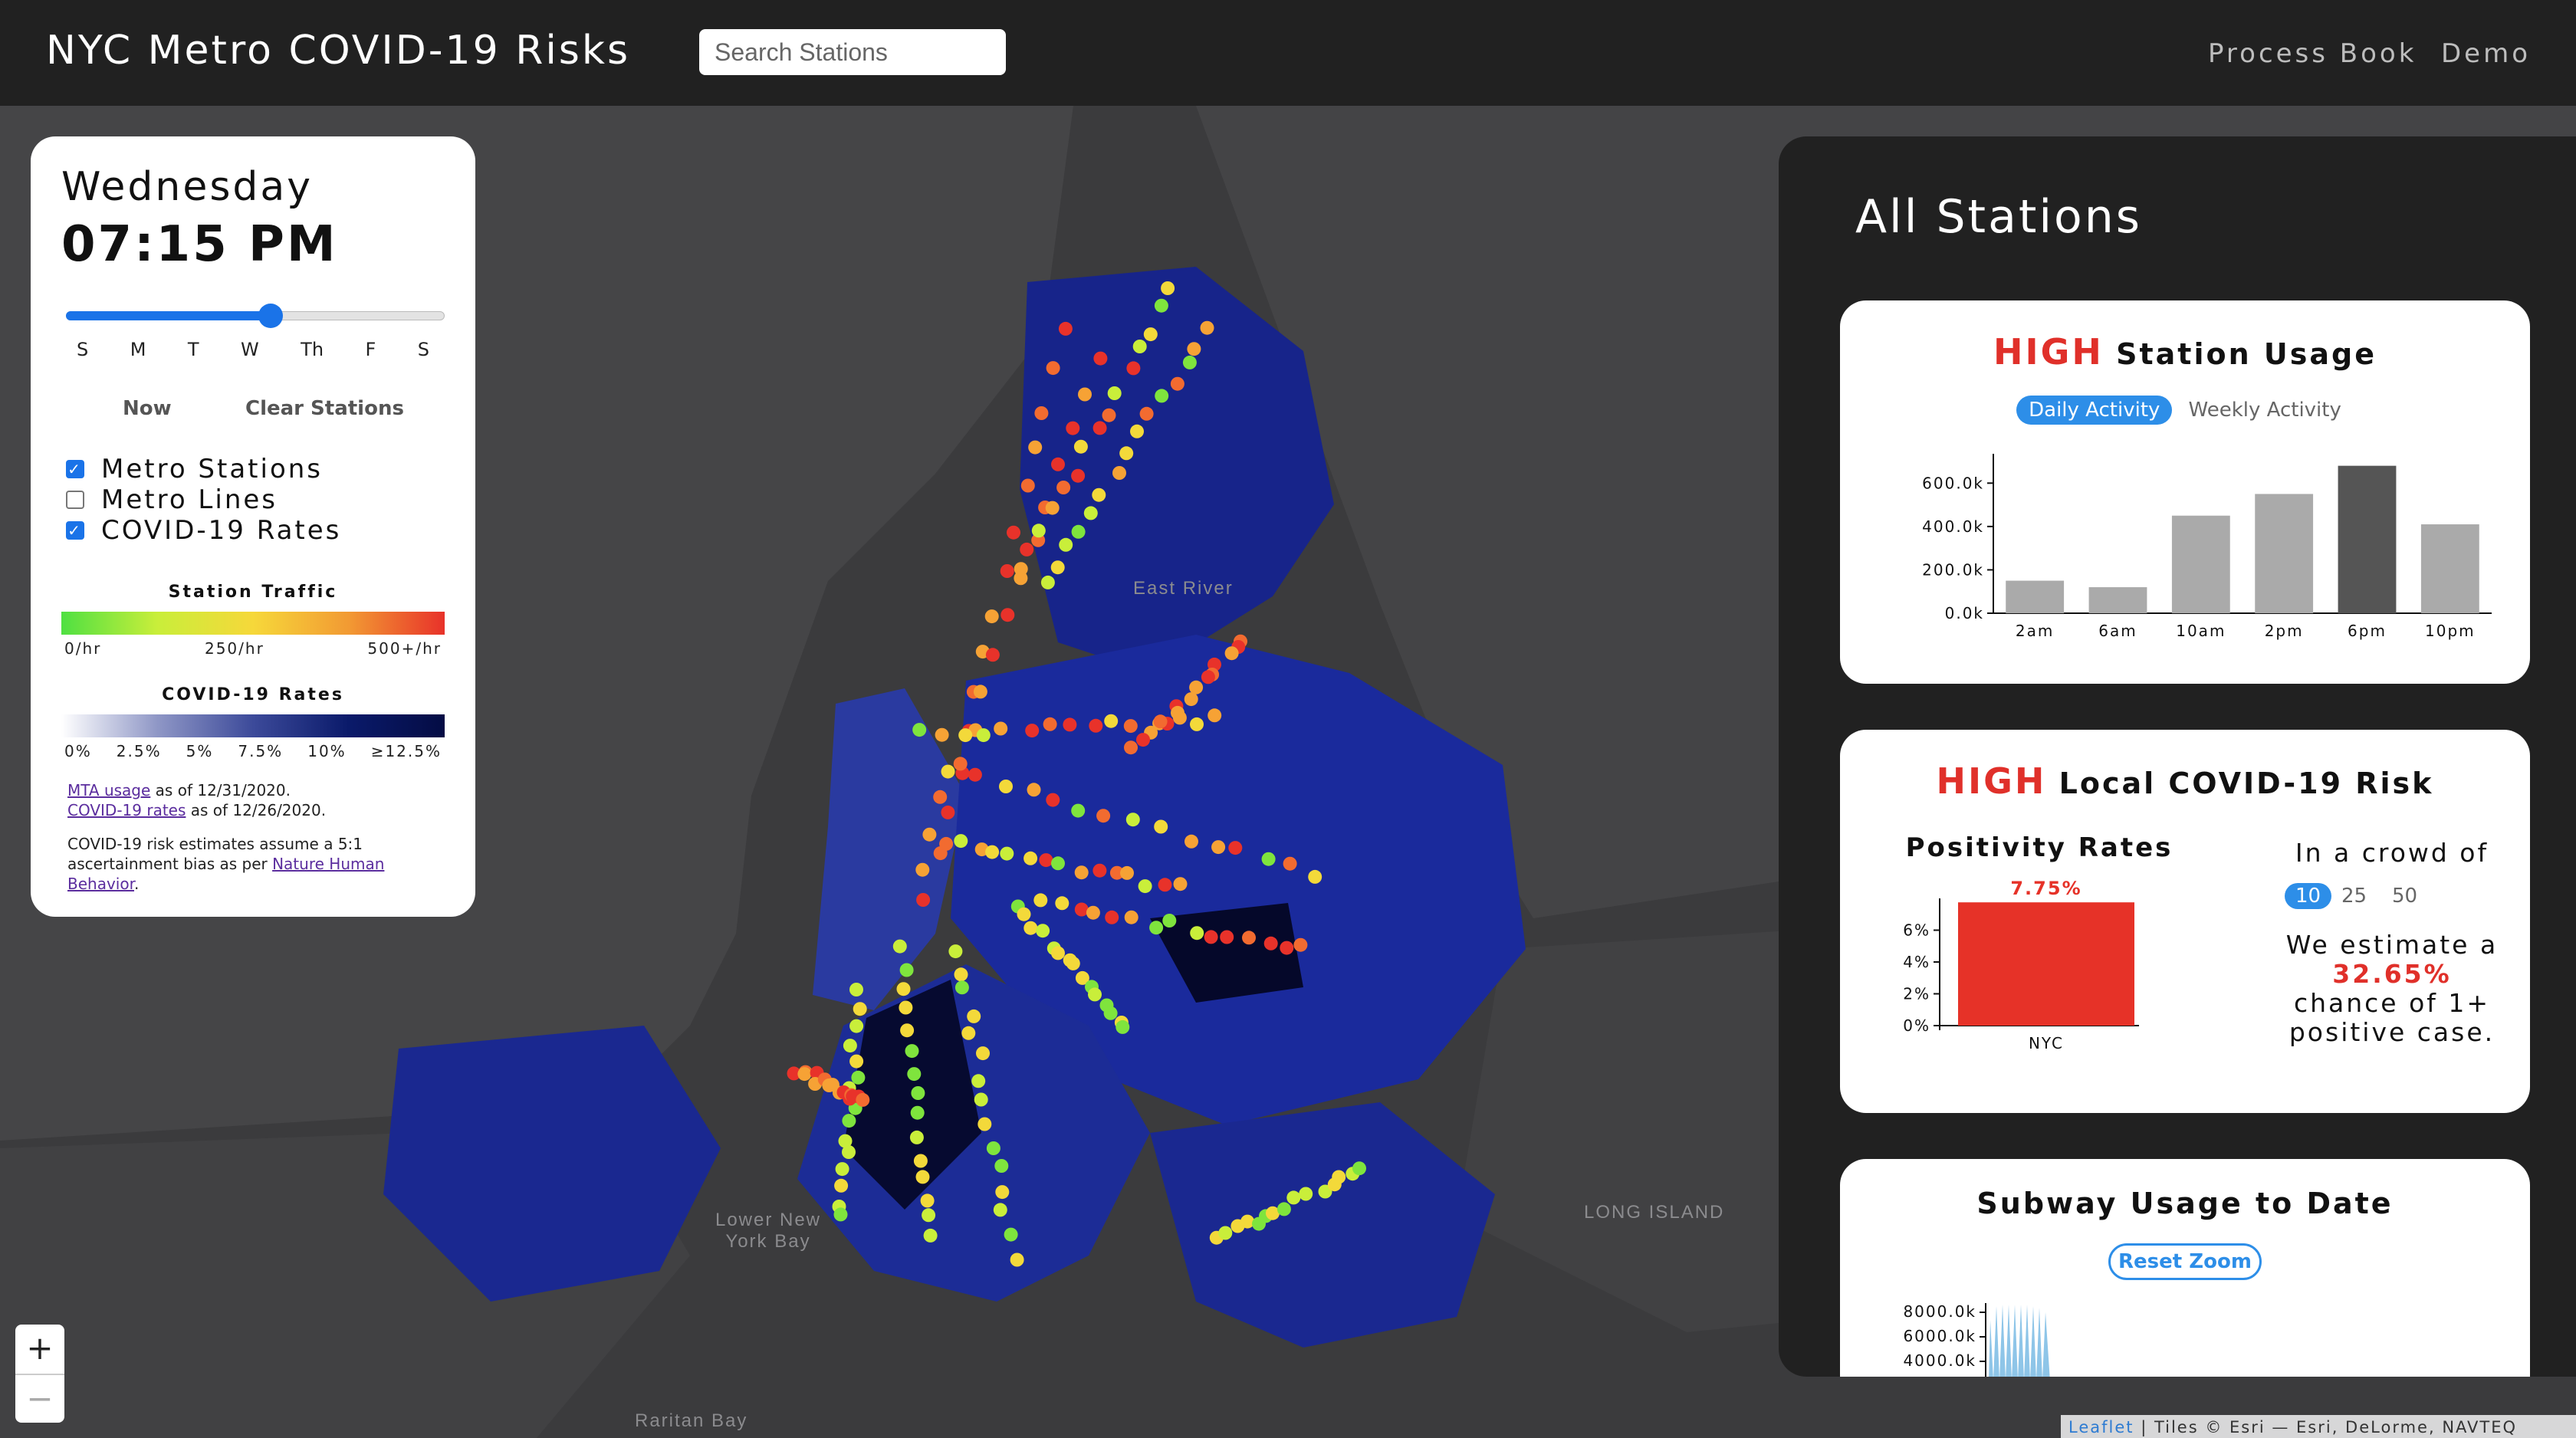 The image size is (2576, 1438). Describe the element at coordinates (2312, 53) in the screenshot. I see `nav-process-book: Process Book` at that location.